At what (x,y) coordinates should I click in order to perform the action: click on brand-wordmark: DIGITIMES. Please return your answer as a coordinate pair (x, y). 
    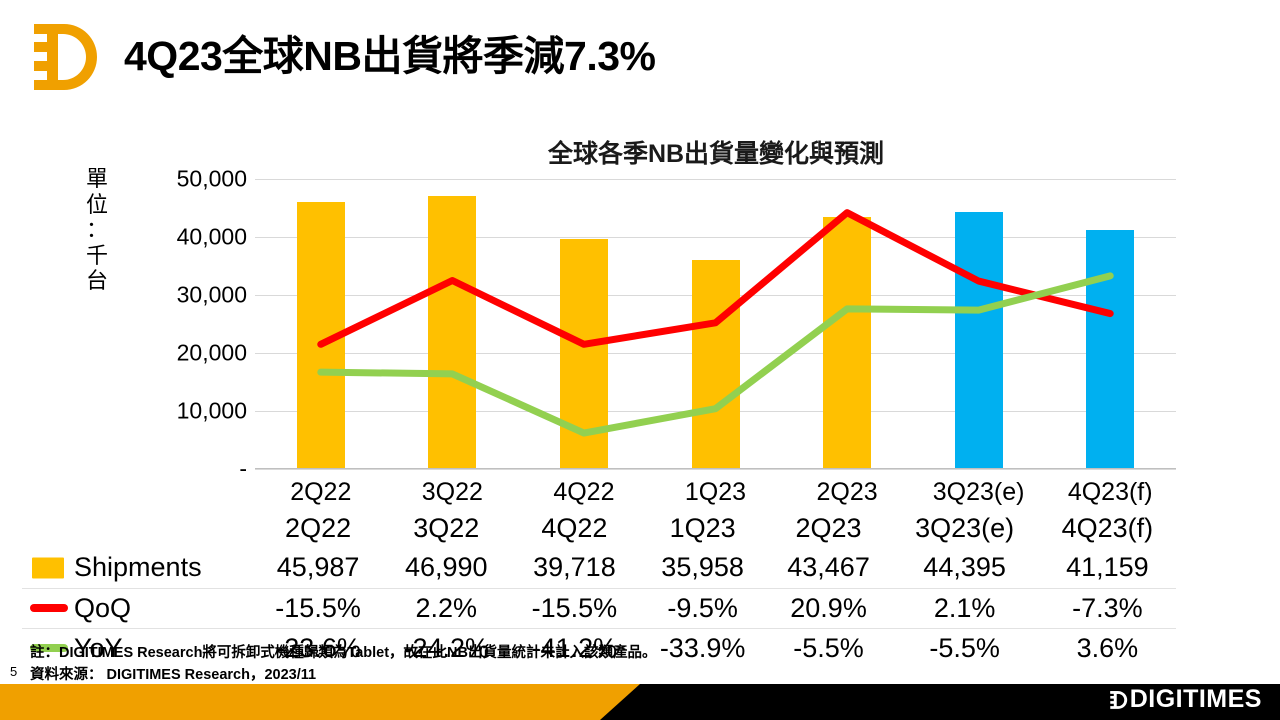
    Looking at the image, I should click on (1184, 699).